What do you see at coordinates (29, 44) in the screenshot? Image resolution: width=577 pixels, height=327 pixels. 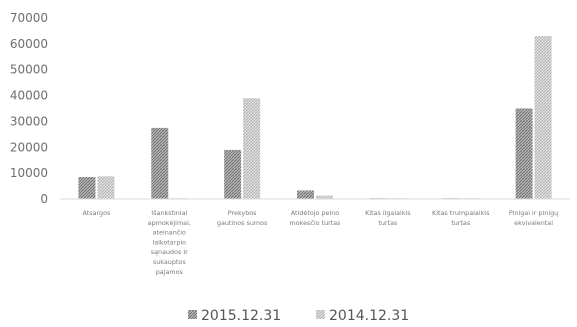 I see `y-tick-label: 60000` at bounding box center [29, 44].